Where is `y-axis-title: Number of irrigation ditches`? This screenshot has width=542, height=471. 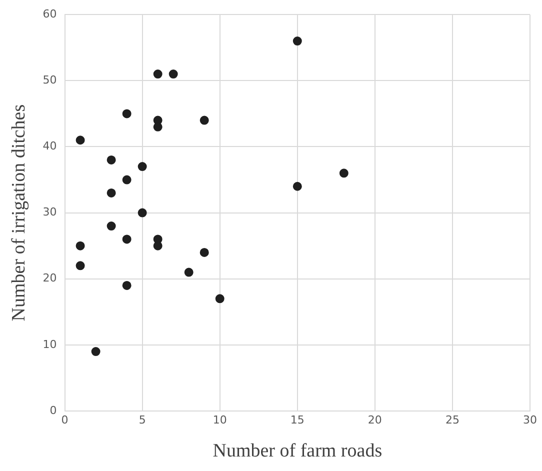 y-axis-title: Number of irrigation ditches is located at coordinates (19, 213).